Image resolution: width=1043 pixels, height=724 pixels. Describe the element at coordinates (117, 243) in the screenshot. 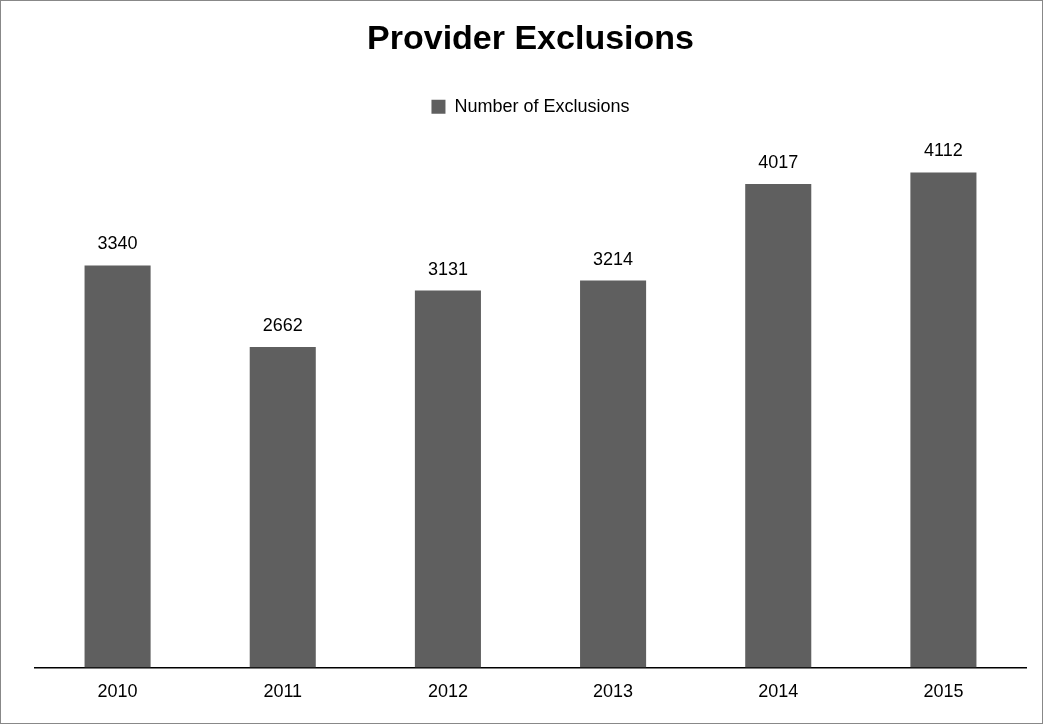

I see `data-label: 3340` at that location.